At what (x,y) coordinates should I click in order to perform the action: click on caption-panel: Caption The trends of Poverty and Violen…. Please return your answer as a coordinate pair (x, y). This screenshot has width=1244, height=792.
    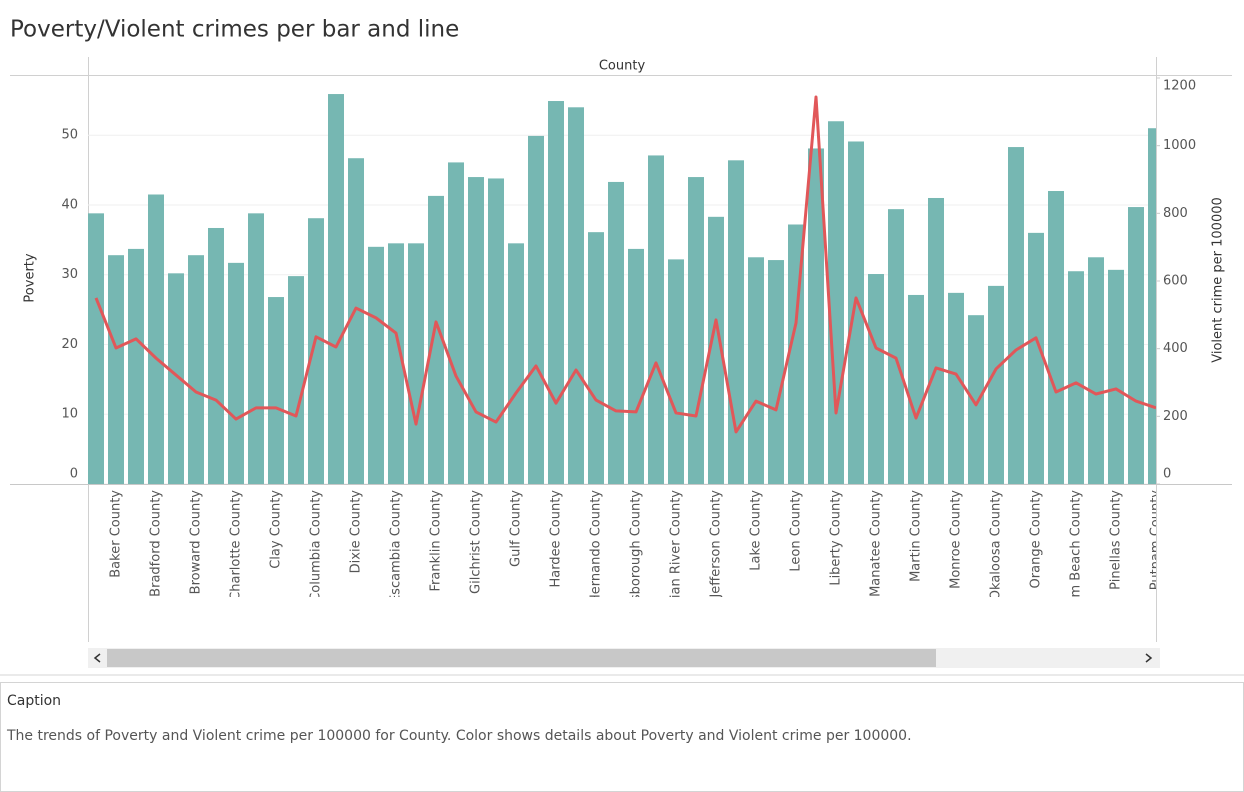
    Looking at the image, I should click on (622, 737).